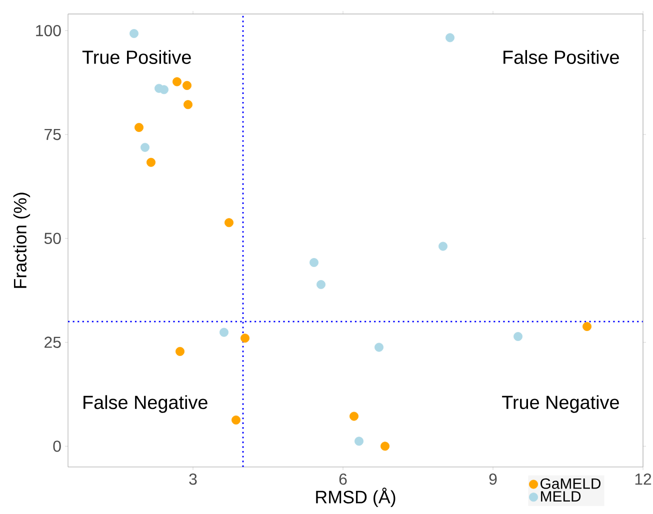 The height and width of the screenshot is (514, 653). Describe the element at coordinates (146, 404) in the screenshot. I see `annotation: False Negative` at that location.